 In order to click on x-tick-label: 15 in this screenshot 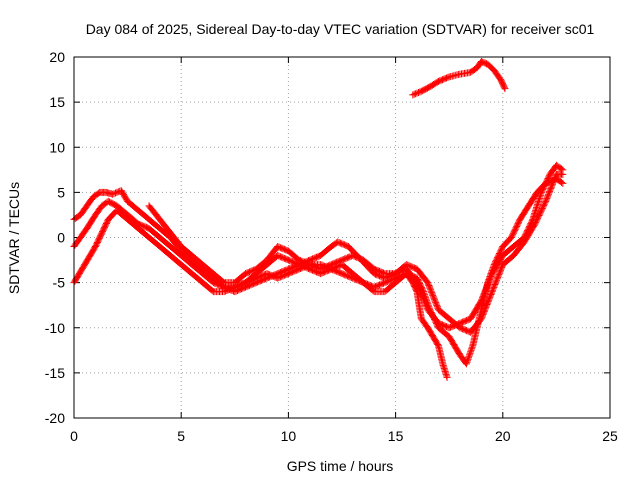, I will do `click(396, 436)`.